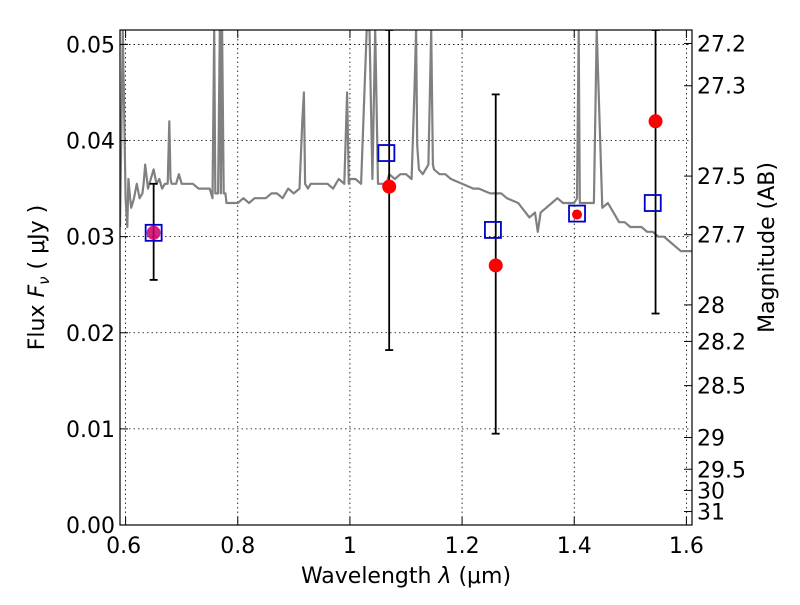 Image resolution: width=800 pixels, height=605 pixels. Describe the element at coordinates (39, 277) in the screenshot. I see `y-axis-label: Flux Fν ( μJy )` at that location.